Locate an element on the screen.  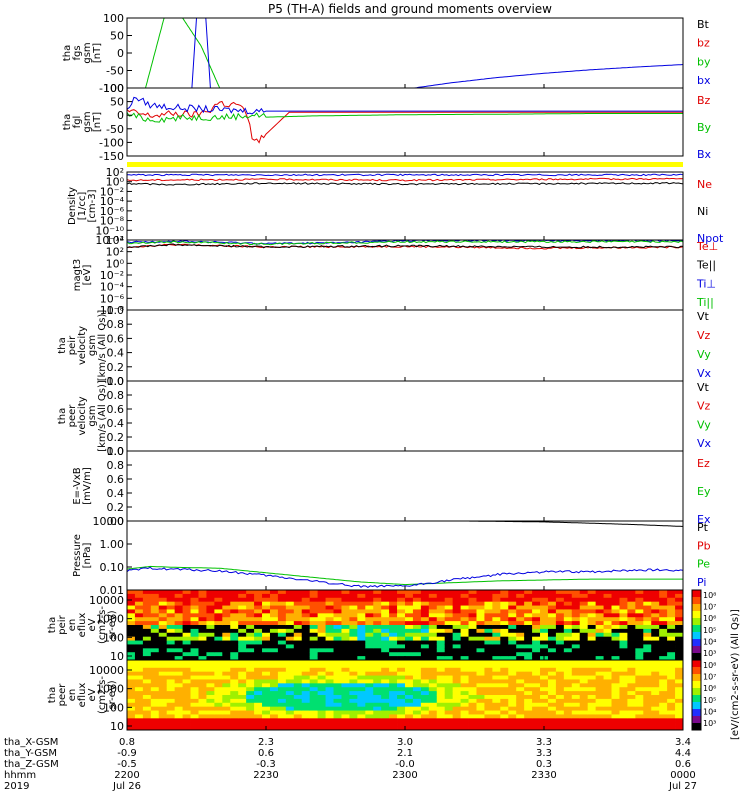
y-tick-label: 0 is located at coordinates (120, 53).